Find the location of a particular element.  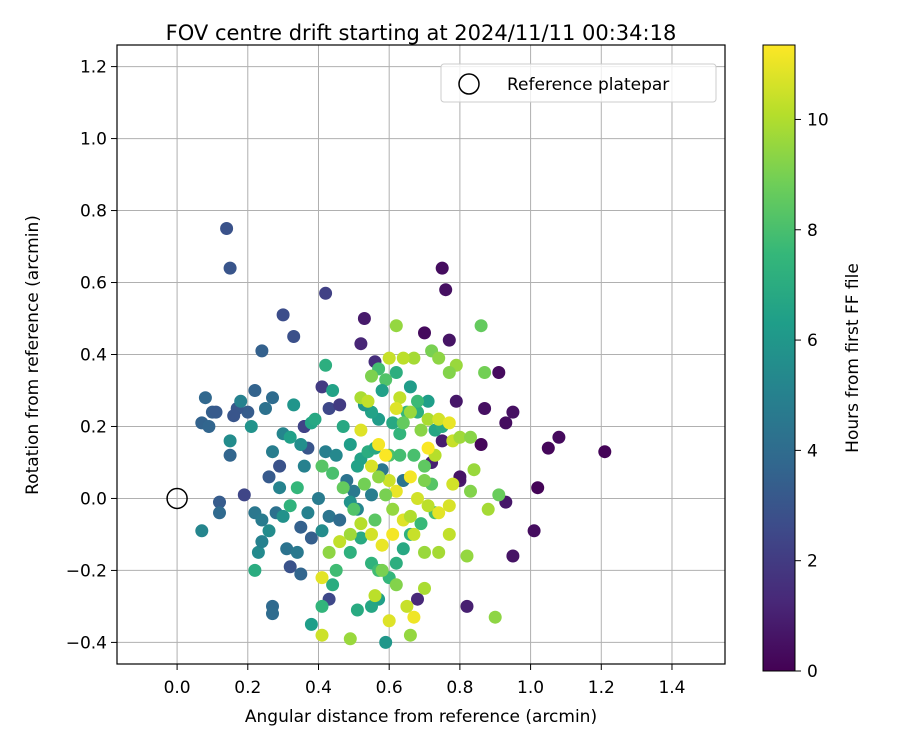

y-tick-label: 1.0 is located at coordinates (93, 140).